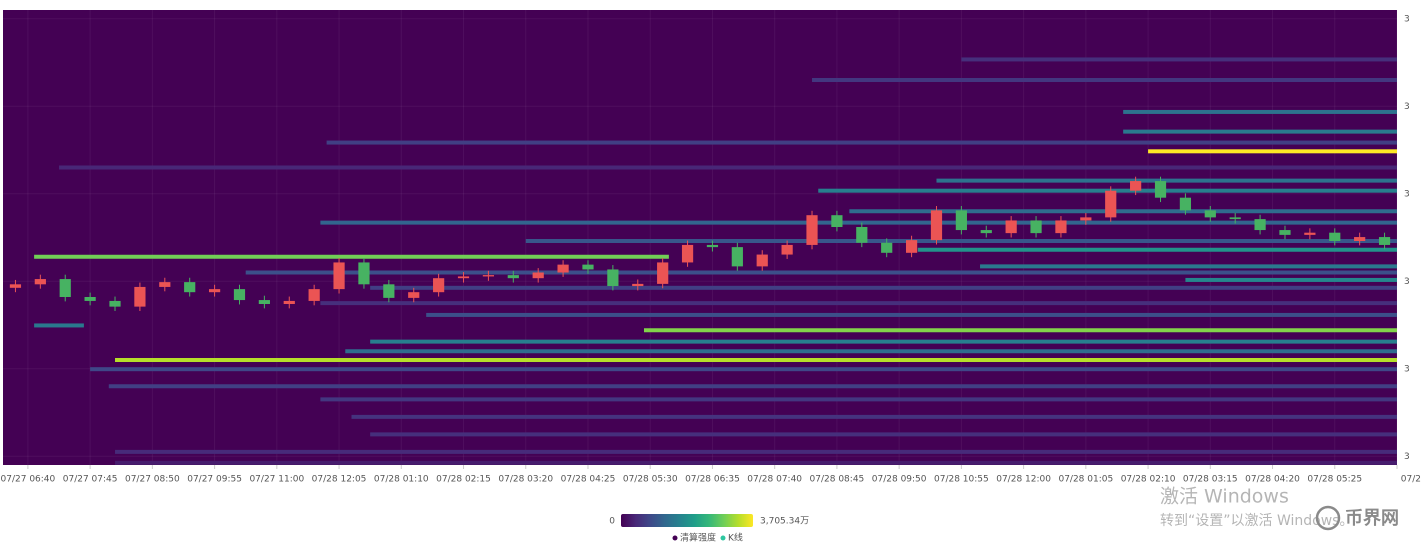  Describe the element at coordinates (90, 480) in the screenshot. I see `x-tick-label: 07/27 07:45` at that location.